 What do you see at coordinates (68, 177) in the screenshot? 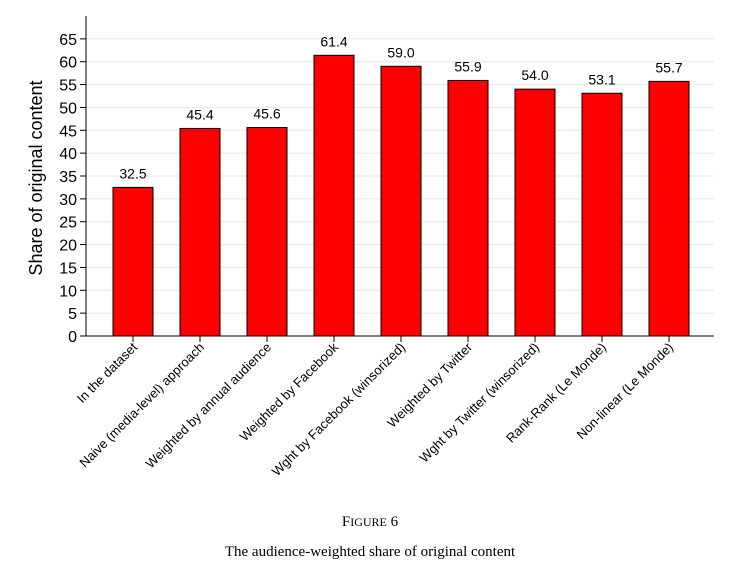
I see `y-tick-label: 35` at bounding box center [68, 177].